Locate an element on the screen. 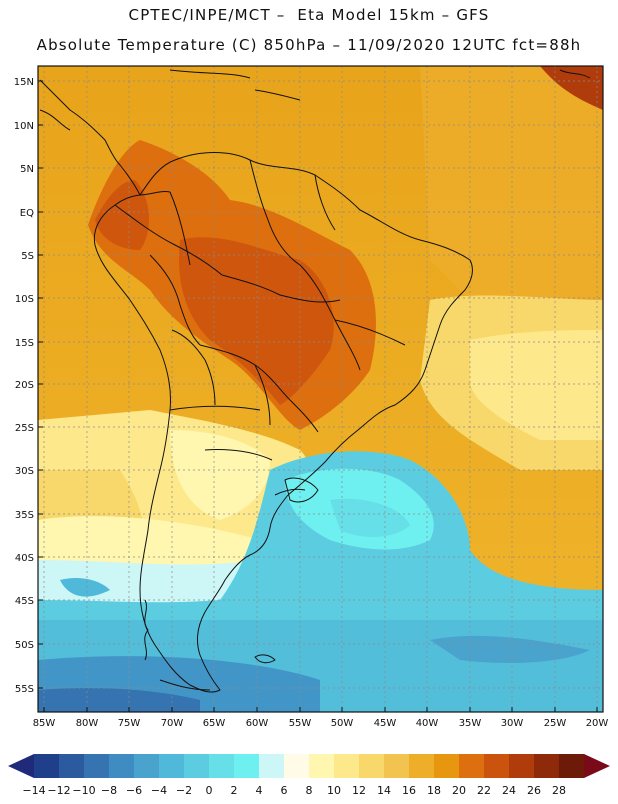 The width and height of the screenshot is (618, 804). colorbar-label: 6 is located at coordinates (284, 790).